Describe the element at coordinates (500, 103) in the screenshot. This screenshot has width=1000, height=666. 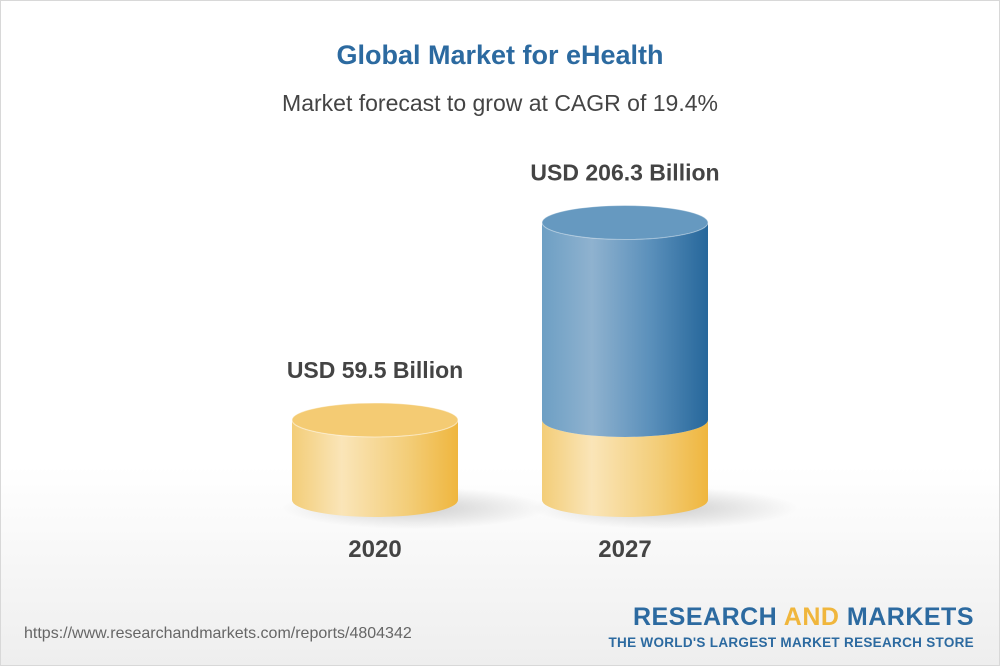
I see `chart-subtitle: Market forecast to grow at CAGR of 19.4%` at that location.